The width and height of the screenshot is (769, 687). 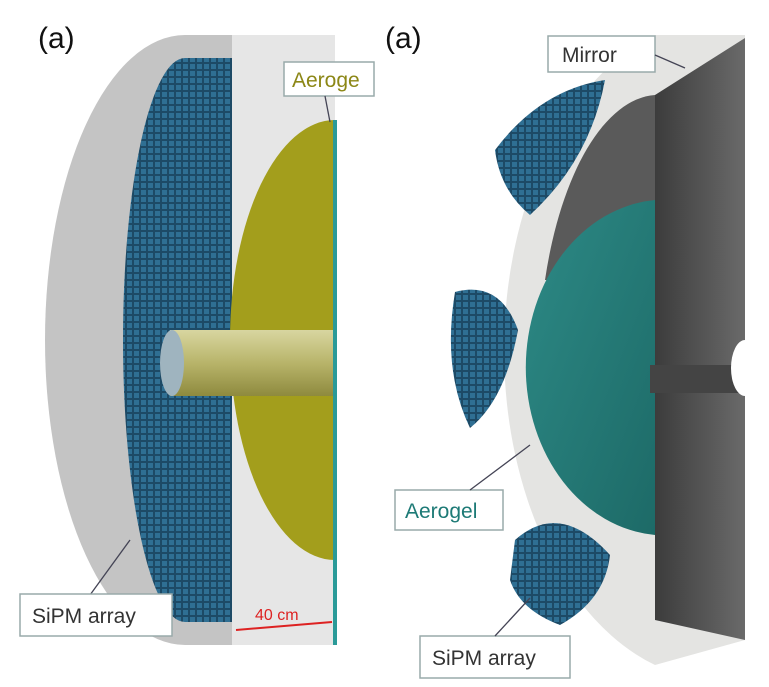 What do you see at coordinates (441, 511) in the screenshot?
I see `aerogel-label: Aerogel` at bounding box center [441, 511].